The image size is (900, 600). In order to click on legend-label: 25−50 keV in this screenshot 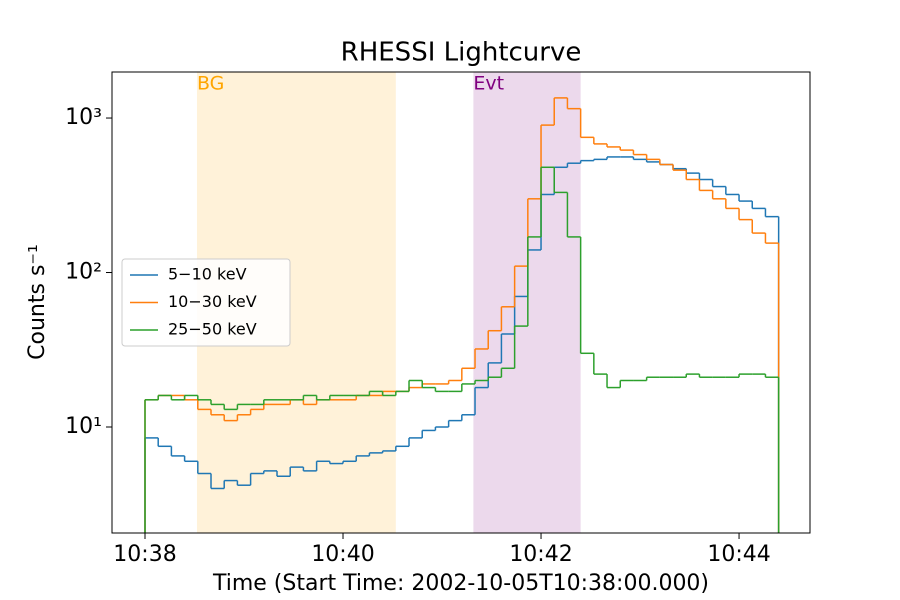, I will do `click(212, 329)`.